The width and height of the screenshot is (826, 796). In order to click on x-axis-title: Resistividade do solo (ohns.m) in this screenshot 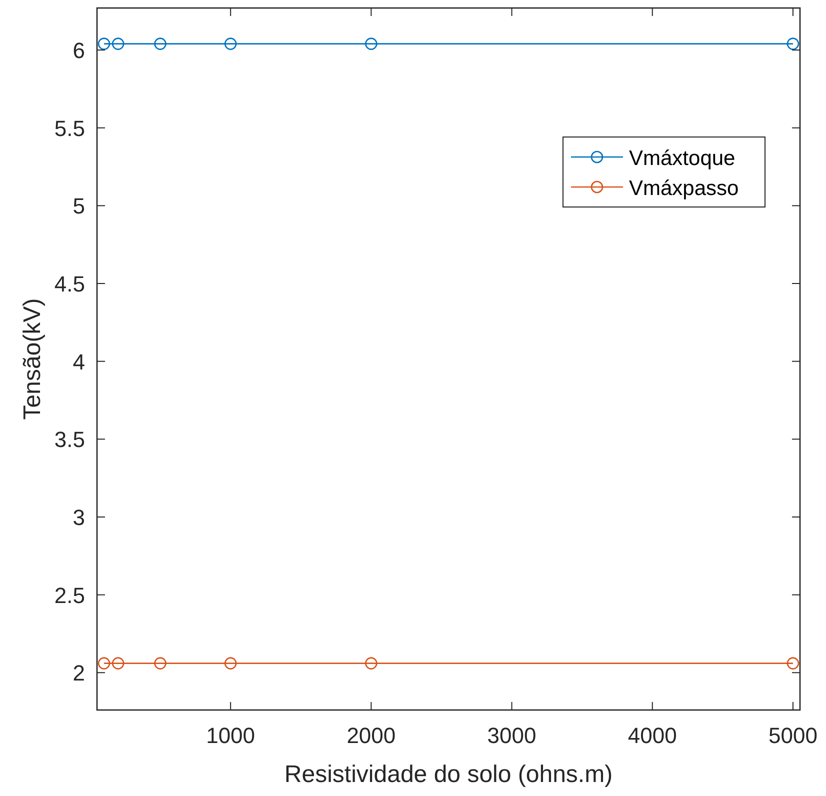, I will do `click(448, 774)`.